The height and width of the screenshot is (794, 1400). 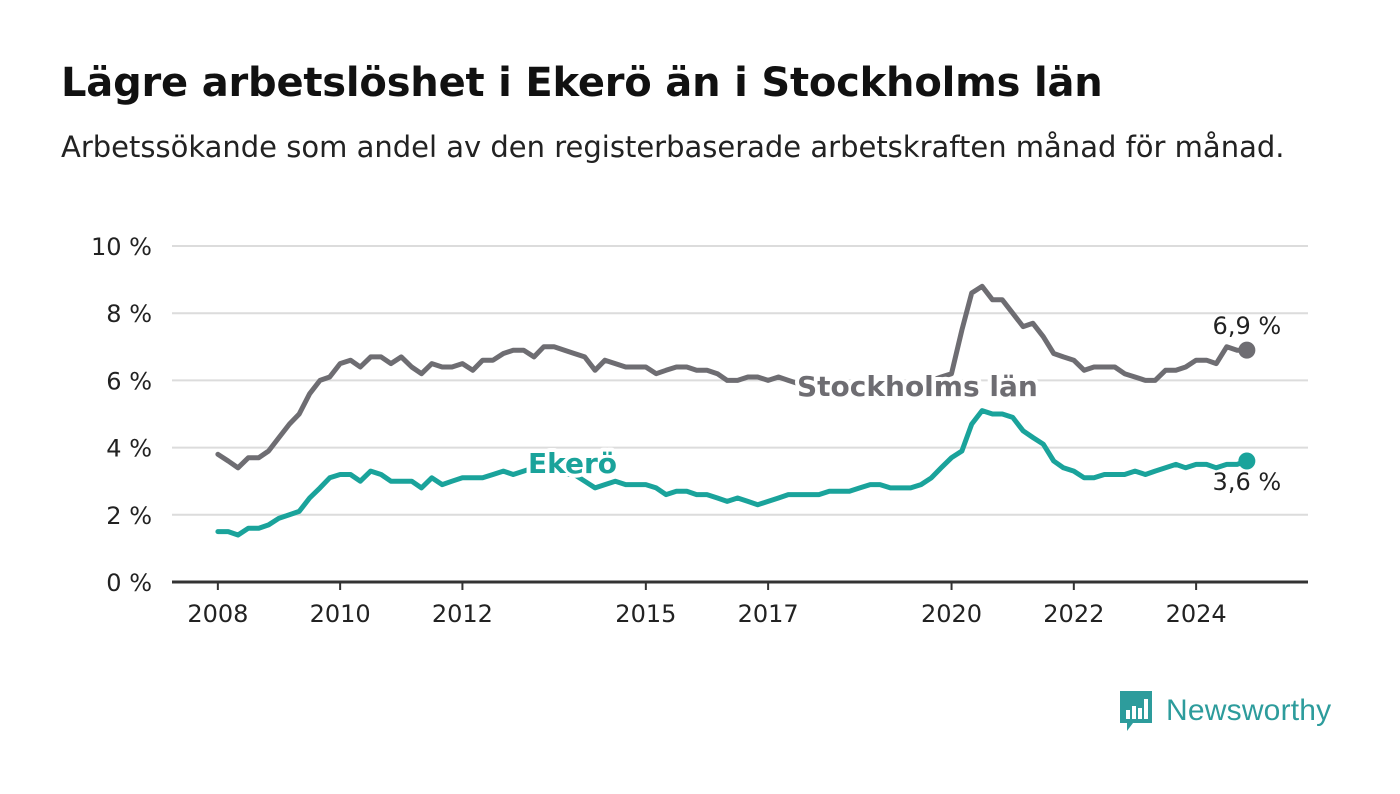 What do you see at coordinates (1247, 326) in the screenshot?
I see `series-end-value-label: 6,9 %` at bounding box center [1247, 326].